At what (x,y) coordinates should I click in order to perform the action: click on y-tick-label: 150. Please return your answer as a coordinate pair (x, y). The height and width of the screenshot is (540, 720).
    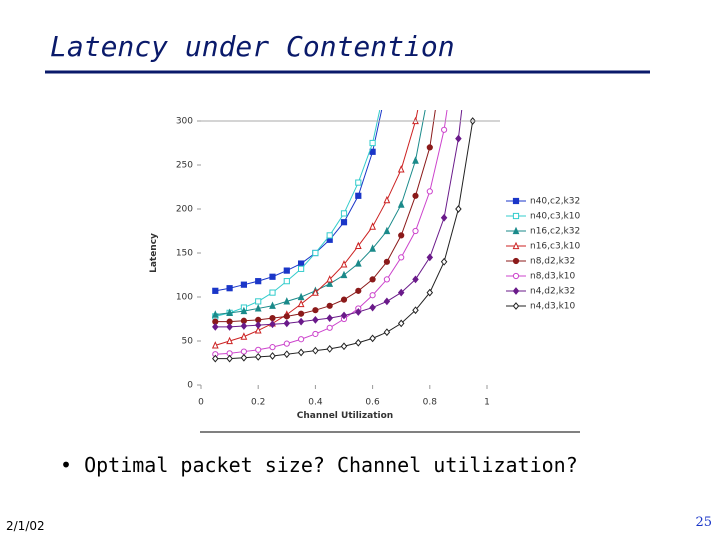
    Looking at the image, I should click on (184, 254).